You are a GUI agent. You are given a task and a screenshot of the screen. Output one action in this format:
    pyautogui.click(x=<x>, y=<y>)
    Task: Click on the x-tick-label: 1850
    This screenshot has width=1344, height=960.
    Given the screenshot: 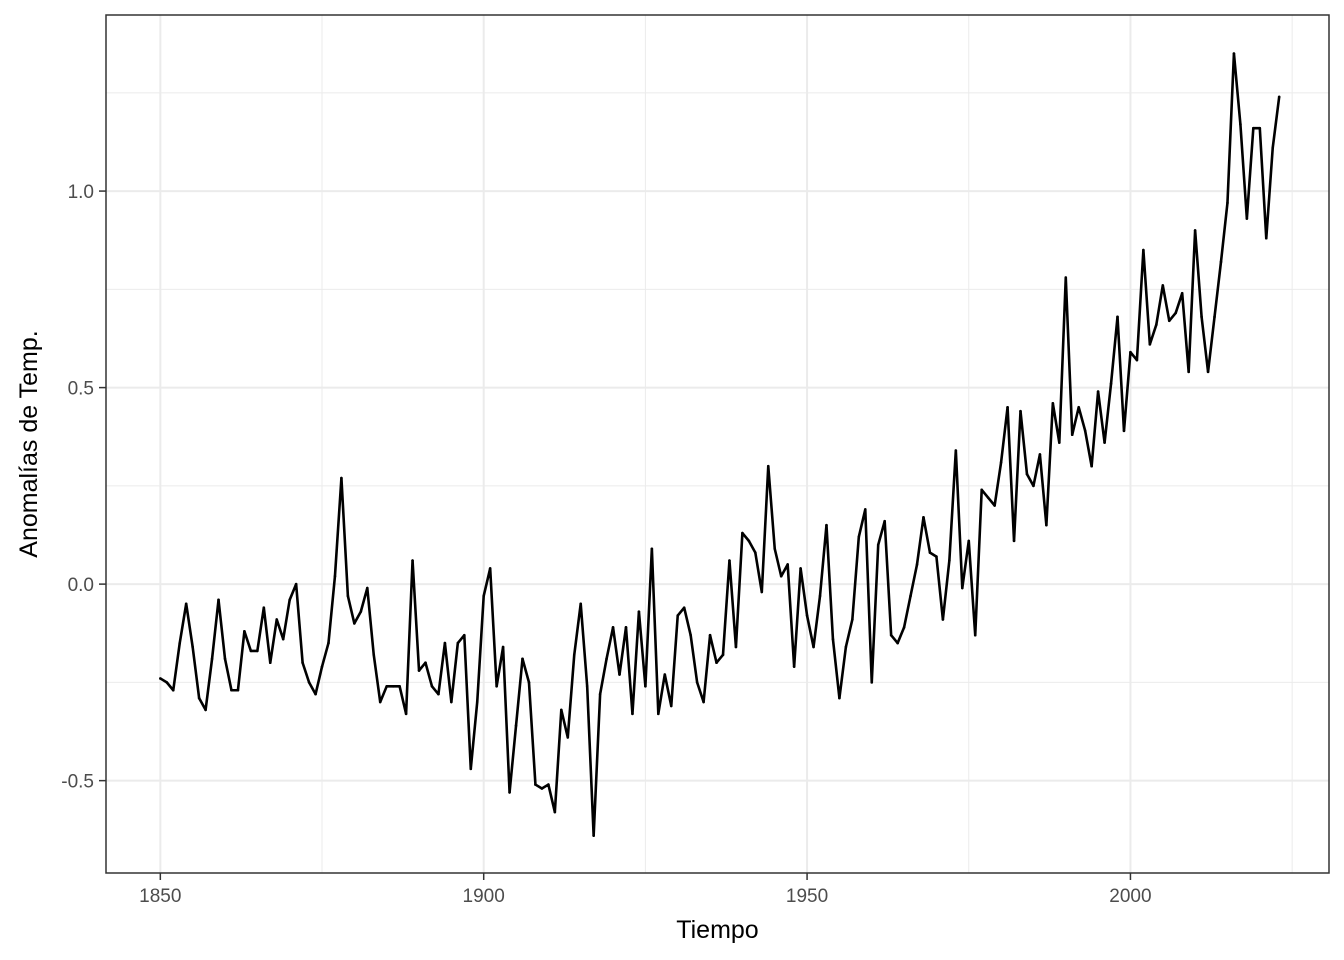 What is the action you would take?
    pyautogui.click(x=160, y=896)
    